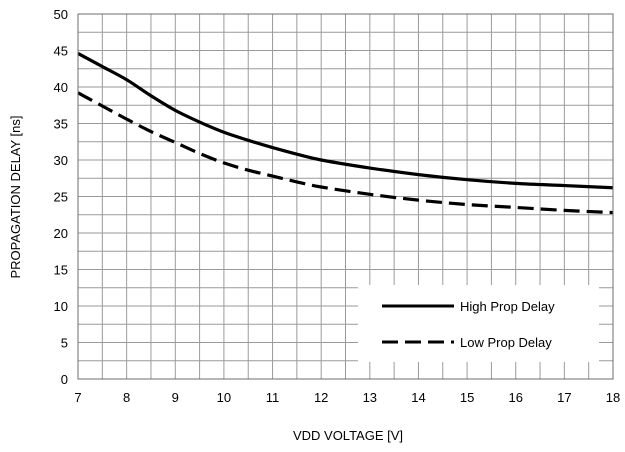  I want to click on x-tick-label: 18, so click(613, 397).